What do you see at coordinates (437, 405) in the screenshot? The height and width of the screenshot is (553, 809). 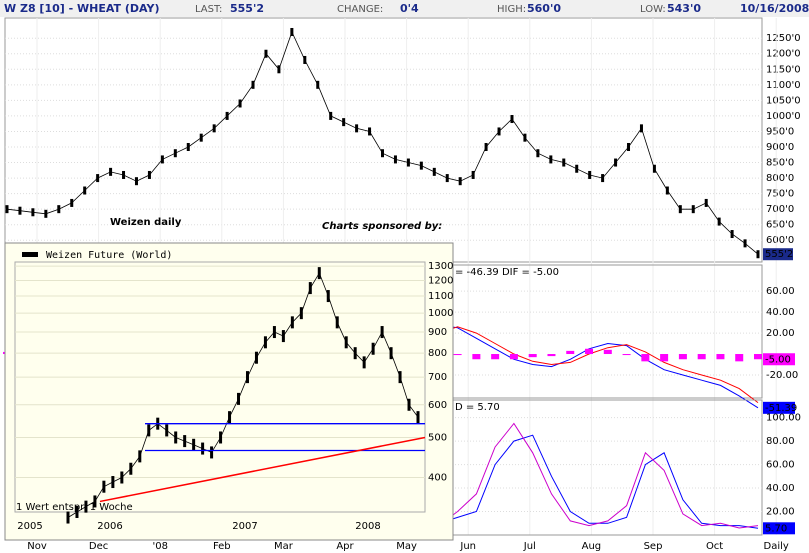 I see `y-tick-label: 600` at bounding box center [437, 405].